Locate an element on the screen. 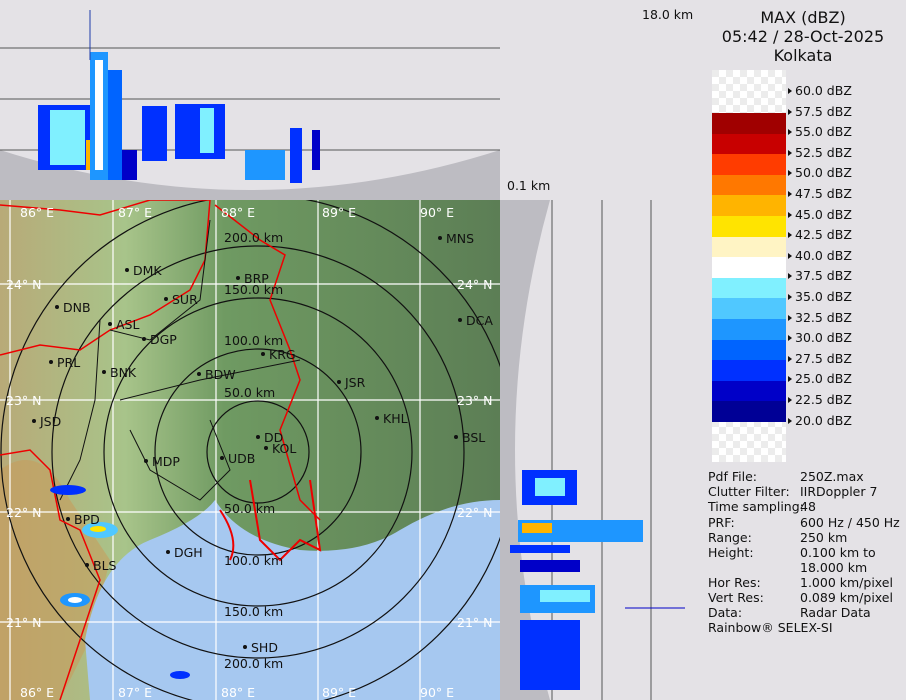 This screenshot has height=700, width=906. info-value: 250 km is located at coordinates (824, 537).